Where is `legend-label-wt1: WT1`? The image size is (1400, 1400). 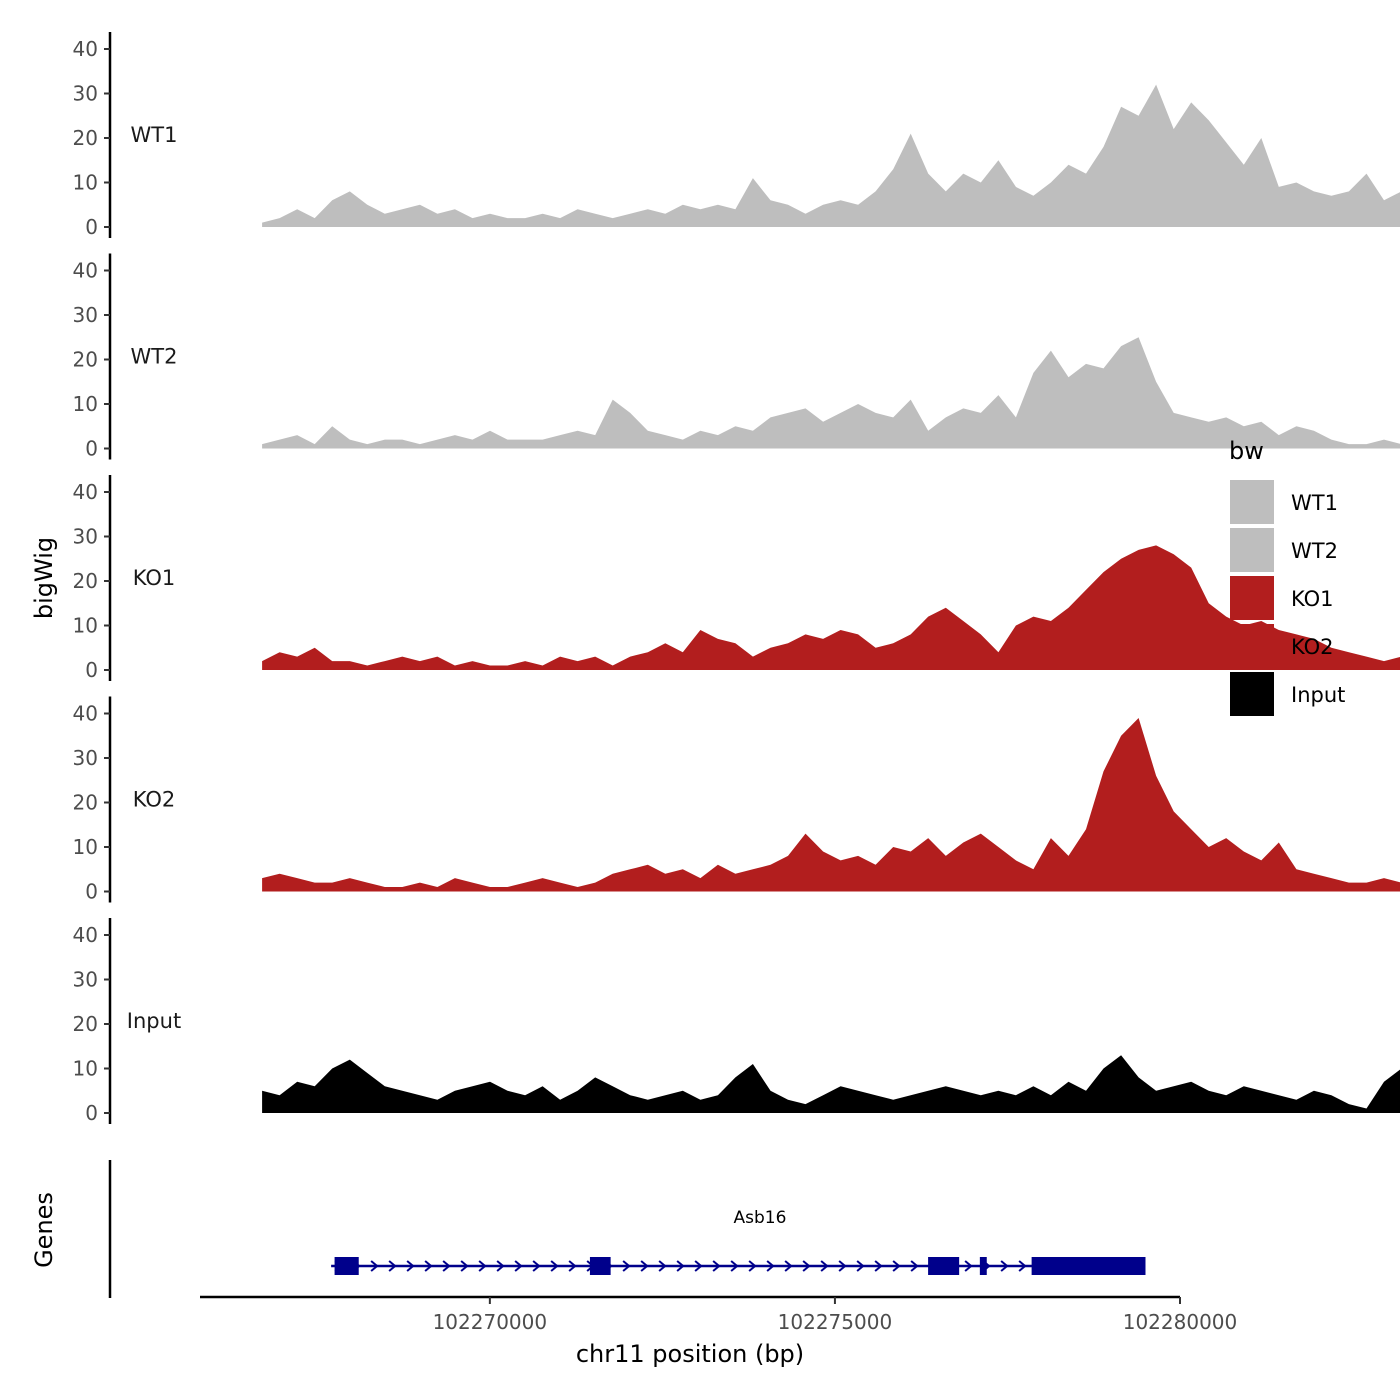 legend-label-wt1: WT1 is located at coordinates (1314, 503).